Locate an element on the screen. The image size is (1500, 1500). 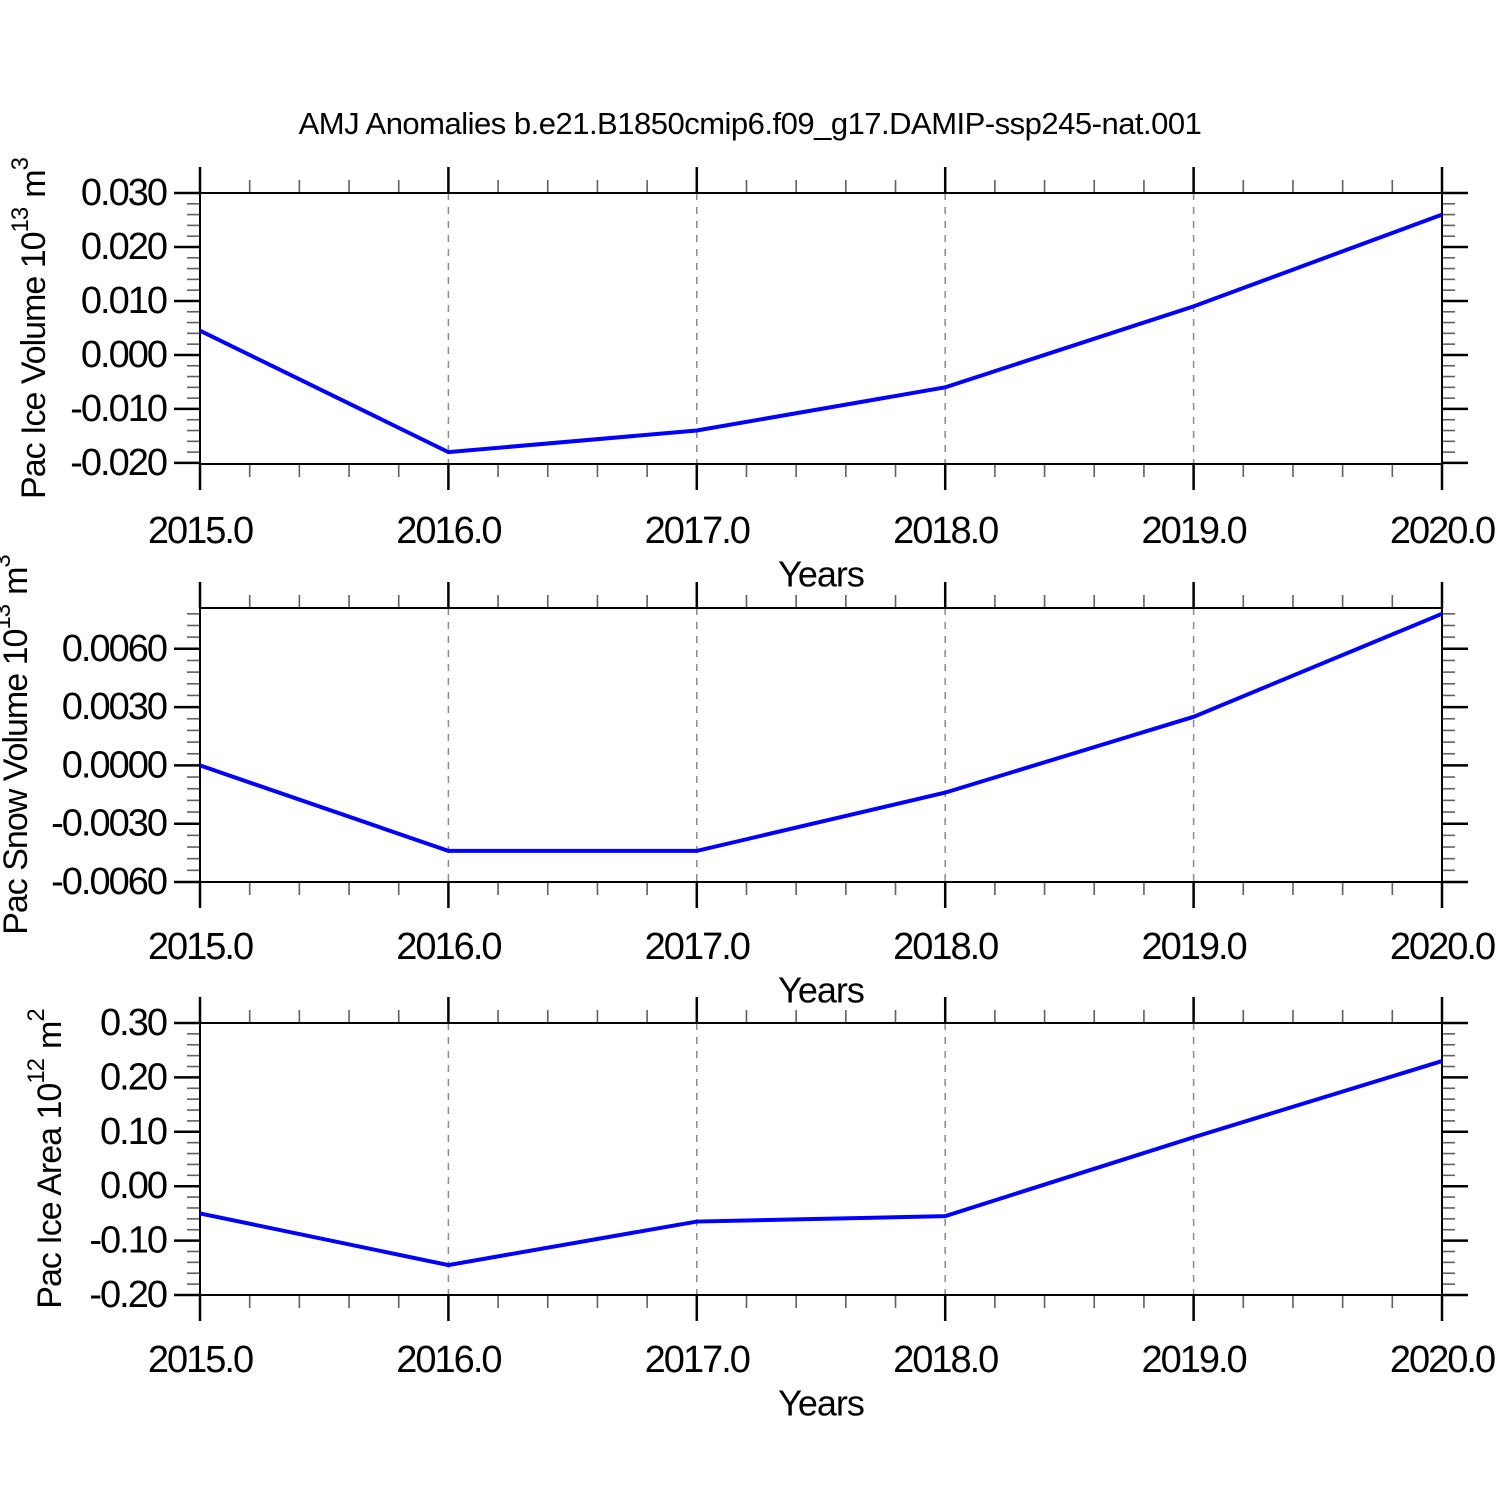
y-tick-label: 0.20 is located at coordinates (133, 1077).